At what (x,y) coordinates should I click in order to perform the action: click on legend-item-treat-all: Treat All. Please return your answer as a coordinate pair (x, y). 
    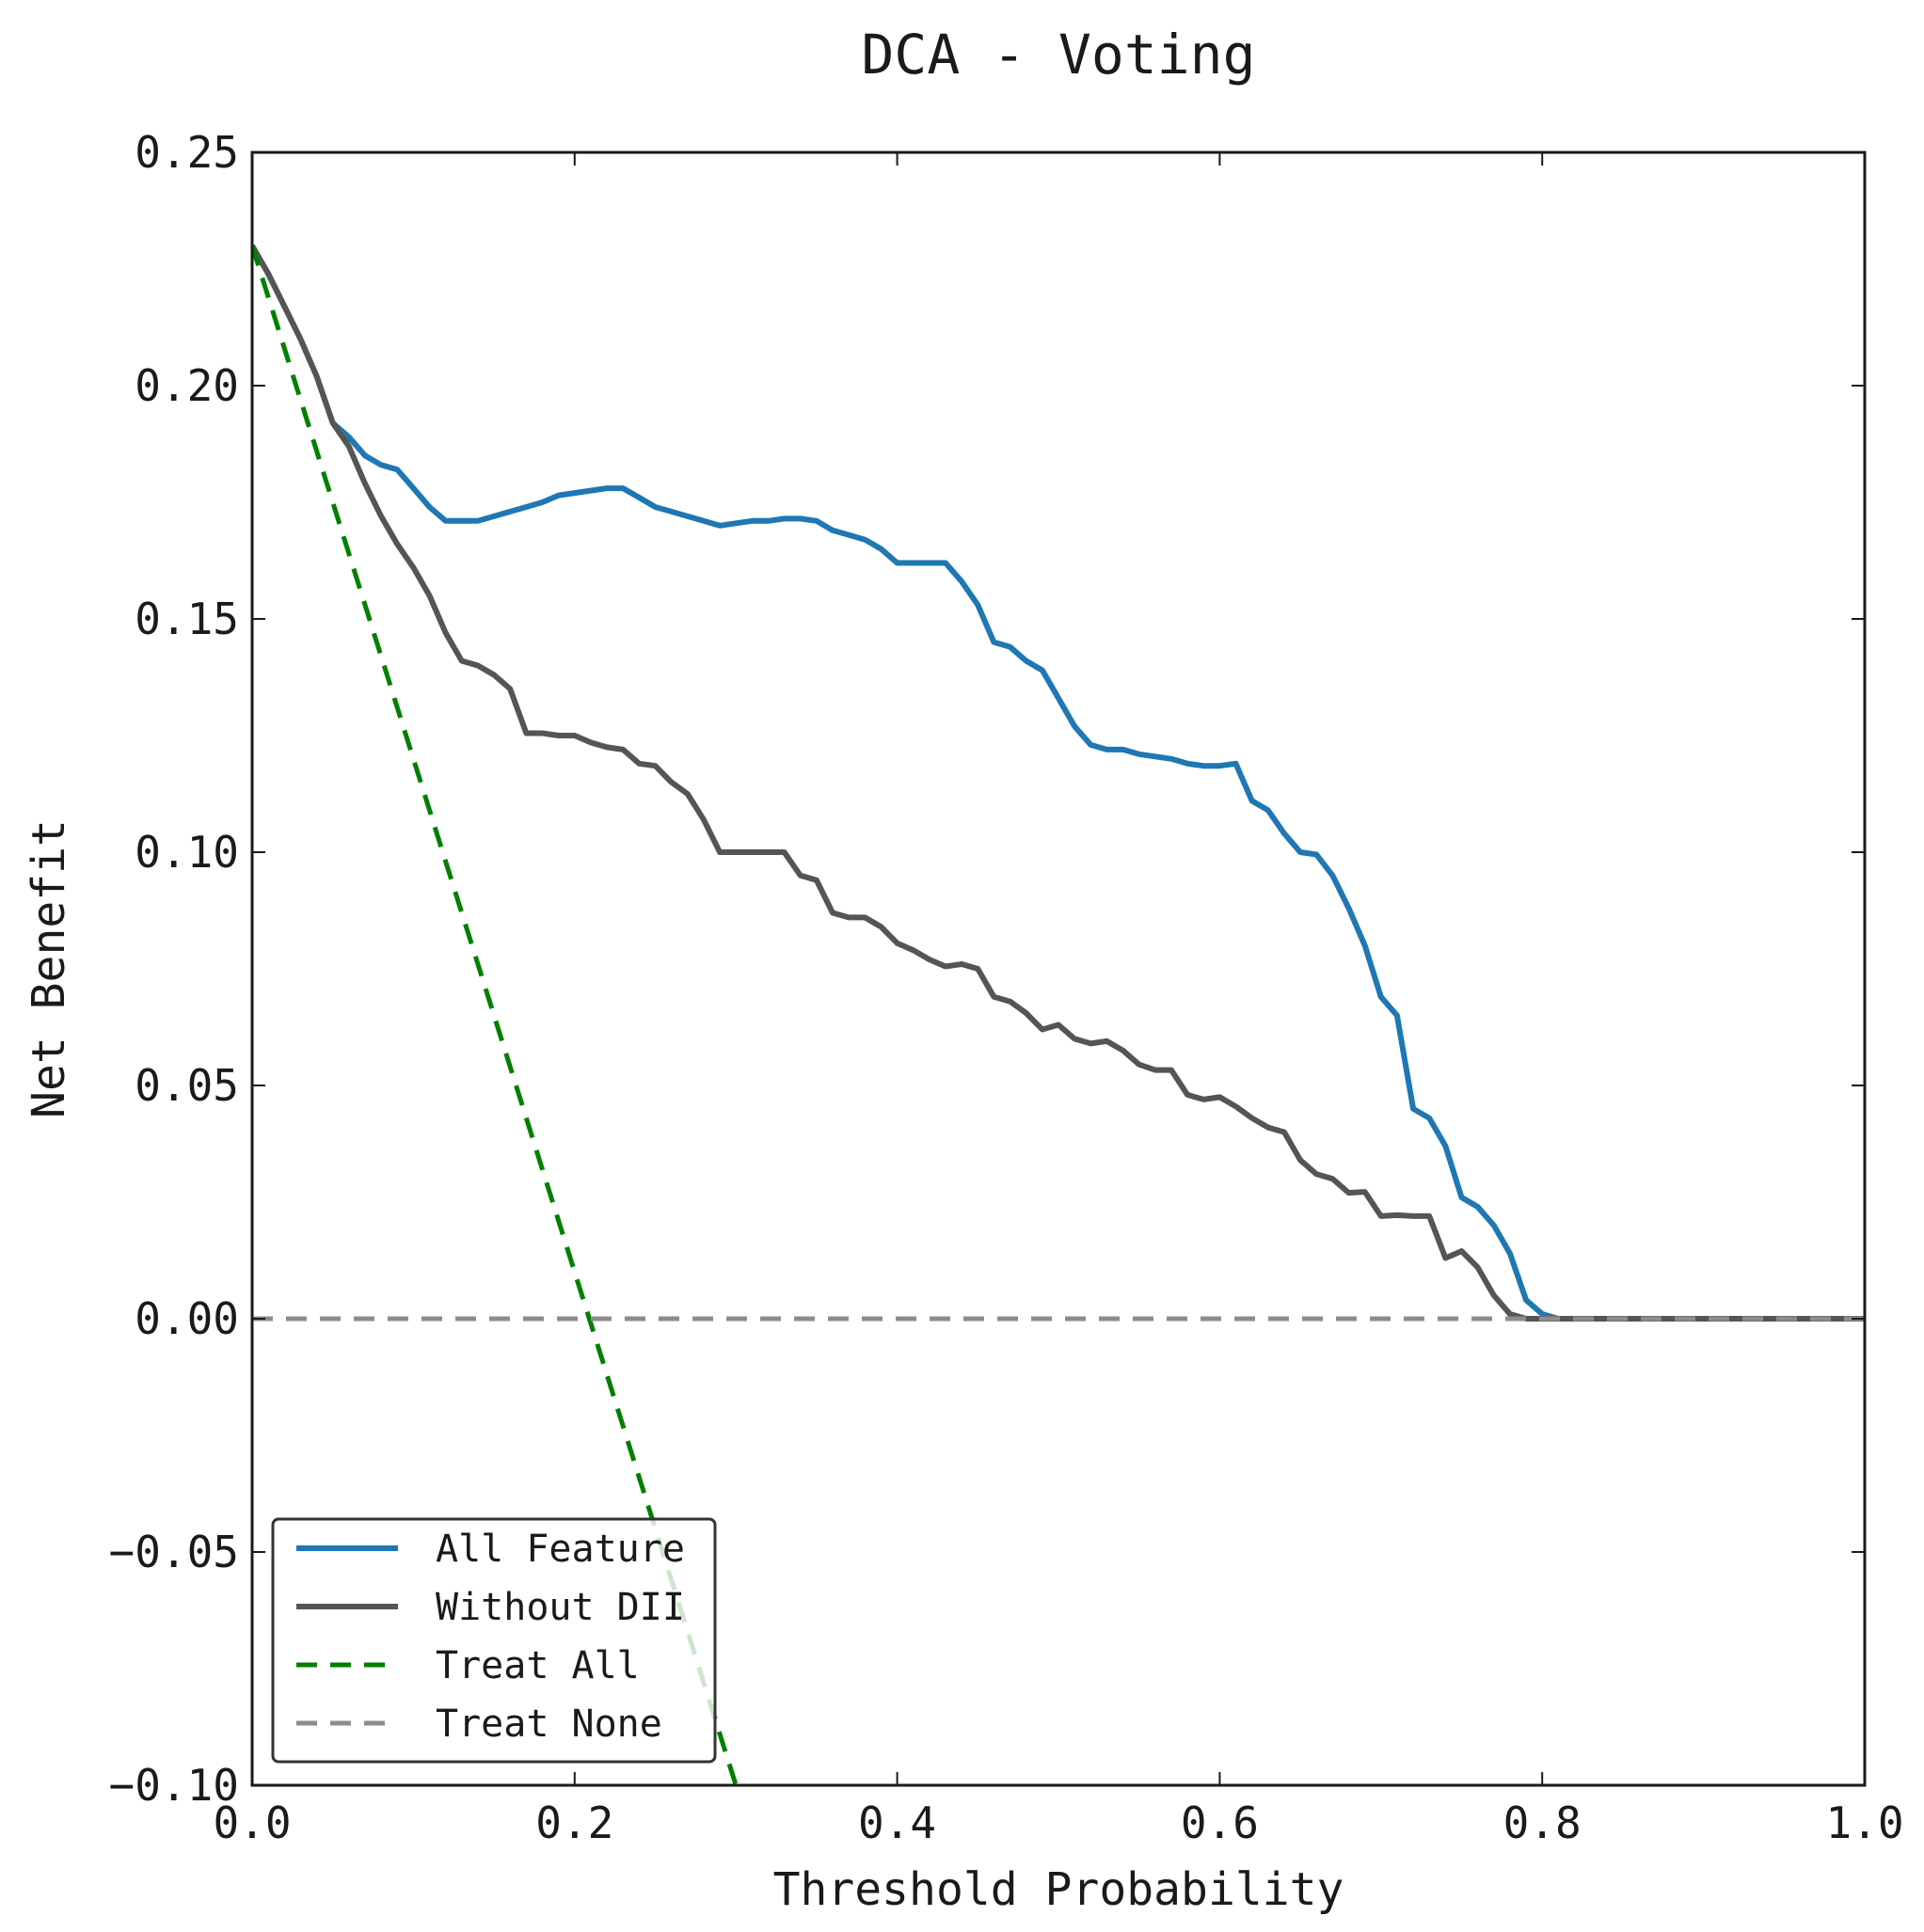
    Looking at the image, I should click on (468, 1665).